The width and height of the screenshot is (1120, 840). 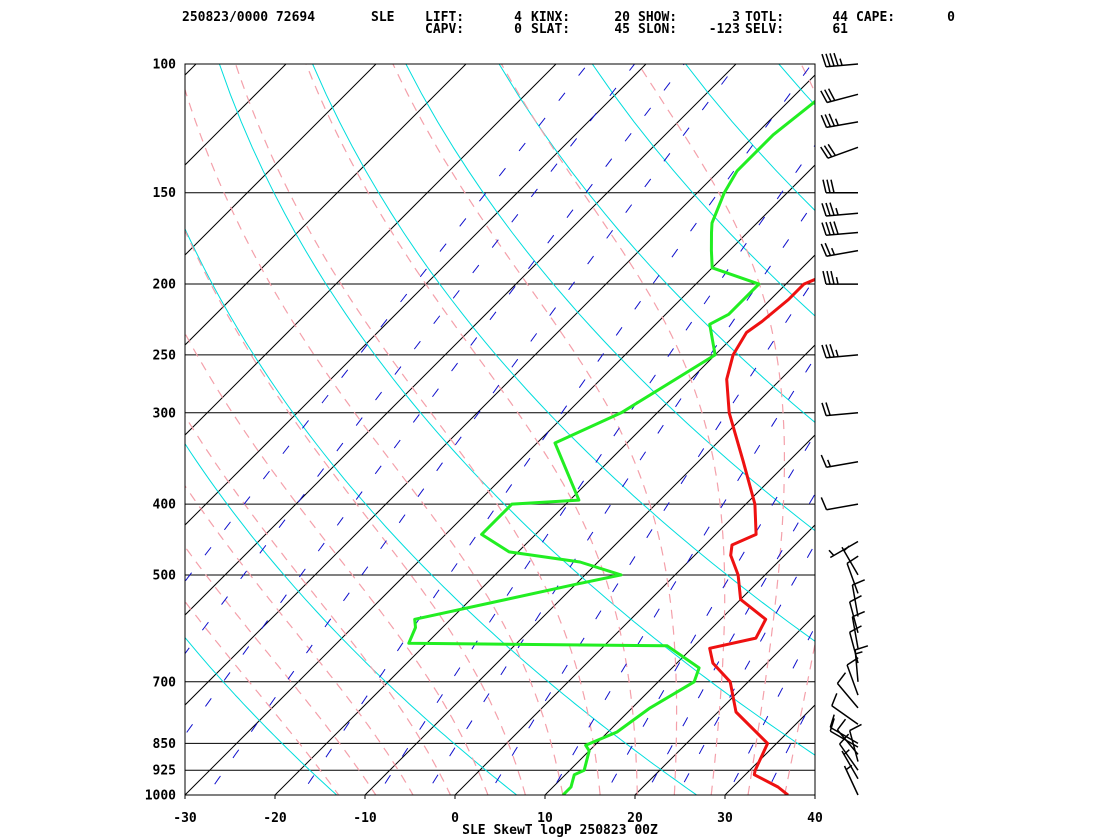 What do you see at coordinates (736, 17) in the screenshot?
I see `show-value: 3` at bounding box center [736, 17].